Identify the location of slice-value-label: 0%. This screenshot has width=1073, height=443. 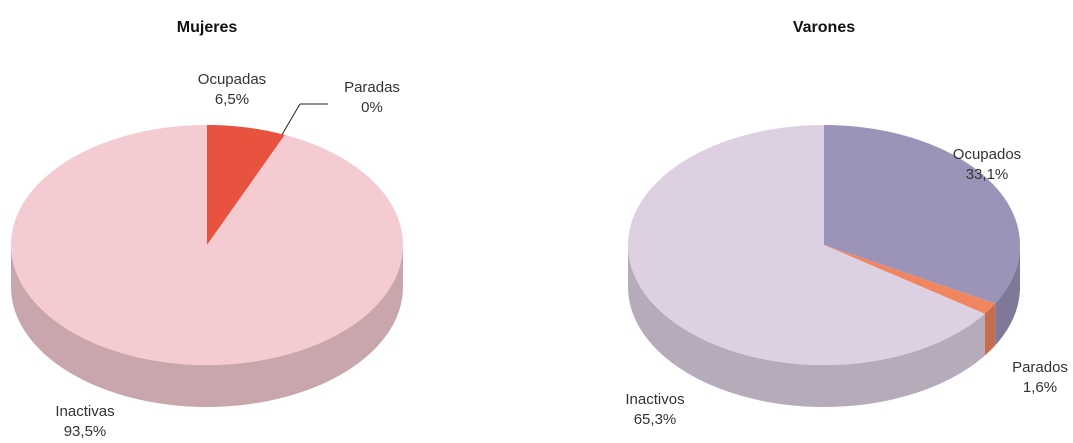
(372, 107).